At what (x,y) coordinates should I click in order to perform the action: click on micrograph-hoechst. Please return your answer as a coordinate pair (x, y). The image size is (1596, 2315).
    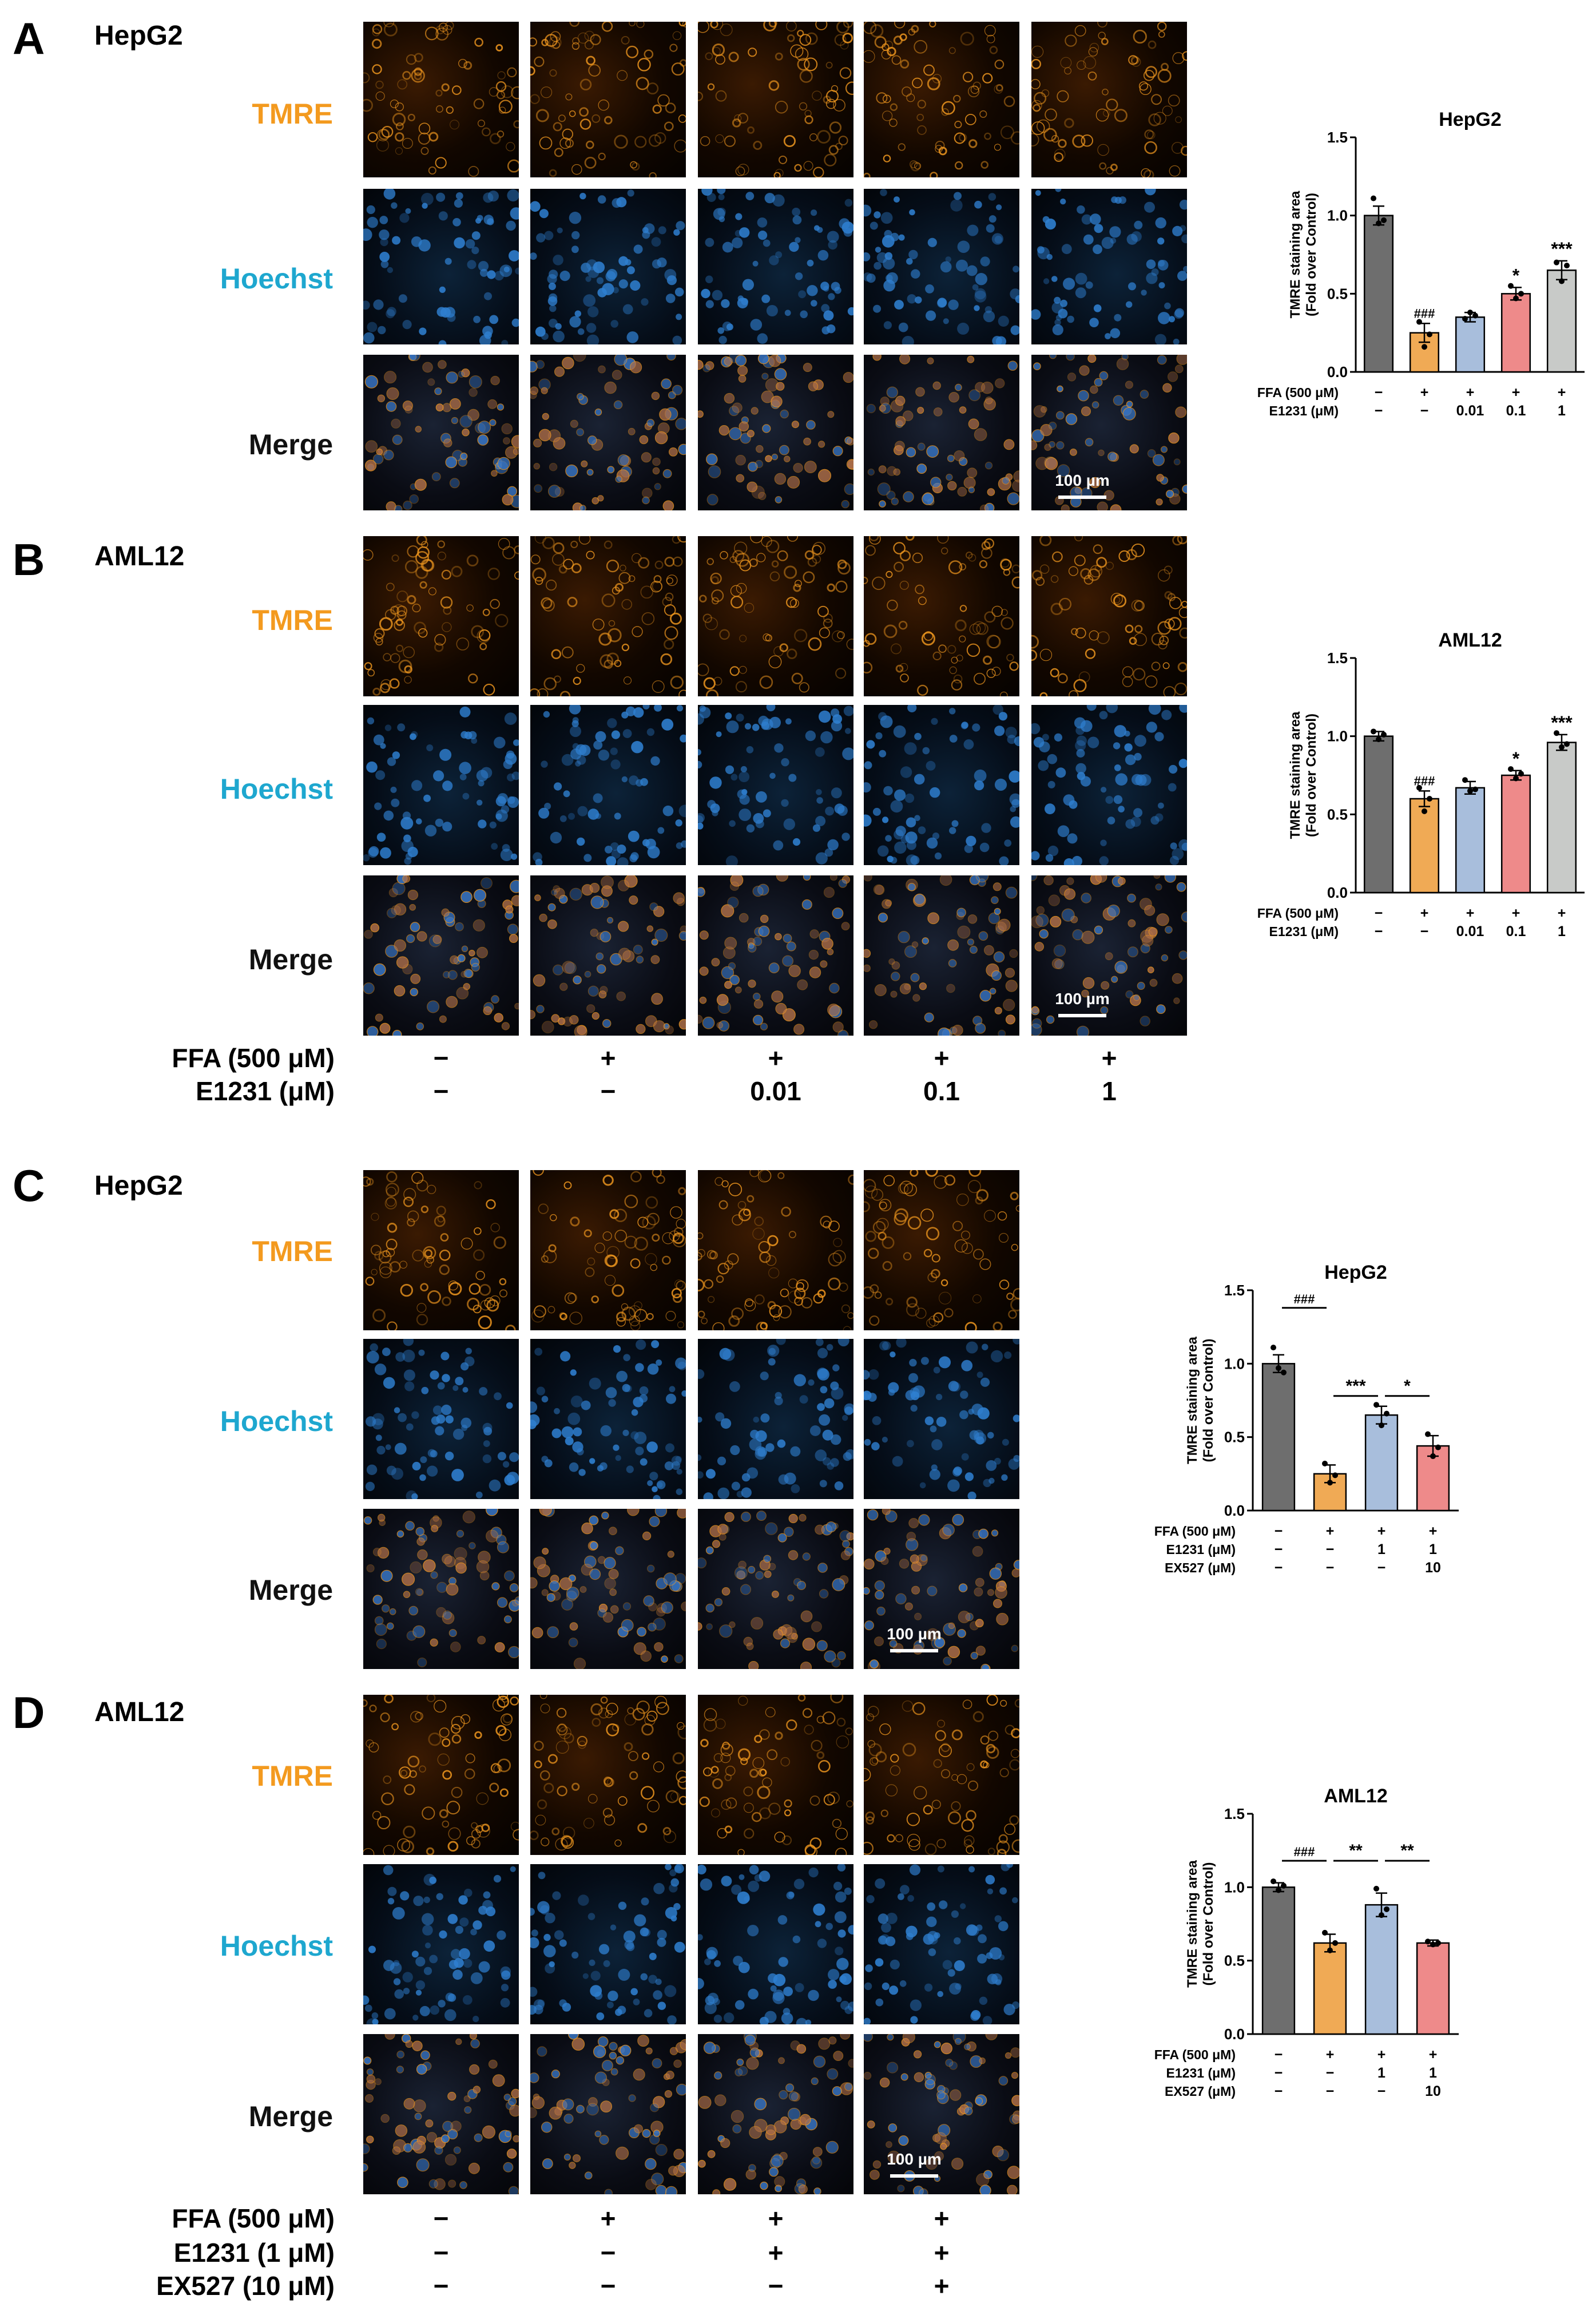
    Looking at the image, I should click on (608, 1944).